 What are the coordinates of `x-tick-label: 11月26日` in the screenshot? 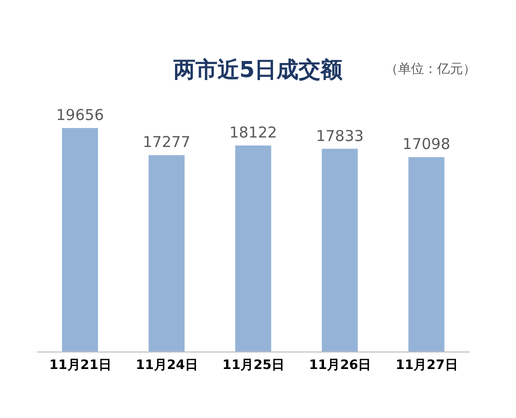 It's located at (340, 366).